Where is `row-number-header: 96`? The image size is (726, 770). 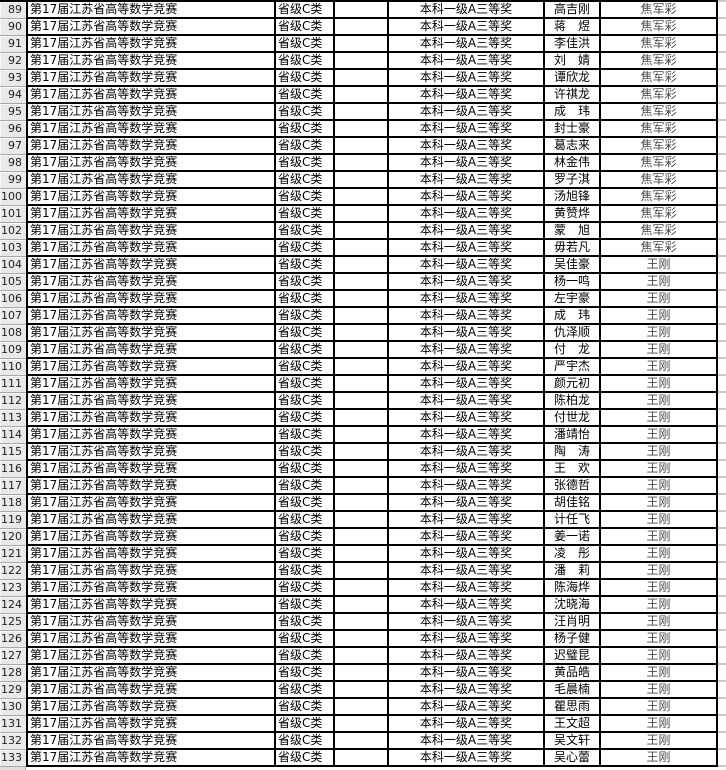
row-number-header: 96 is located at coordinates (13, 129).